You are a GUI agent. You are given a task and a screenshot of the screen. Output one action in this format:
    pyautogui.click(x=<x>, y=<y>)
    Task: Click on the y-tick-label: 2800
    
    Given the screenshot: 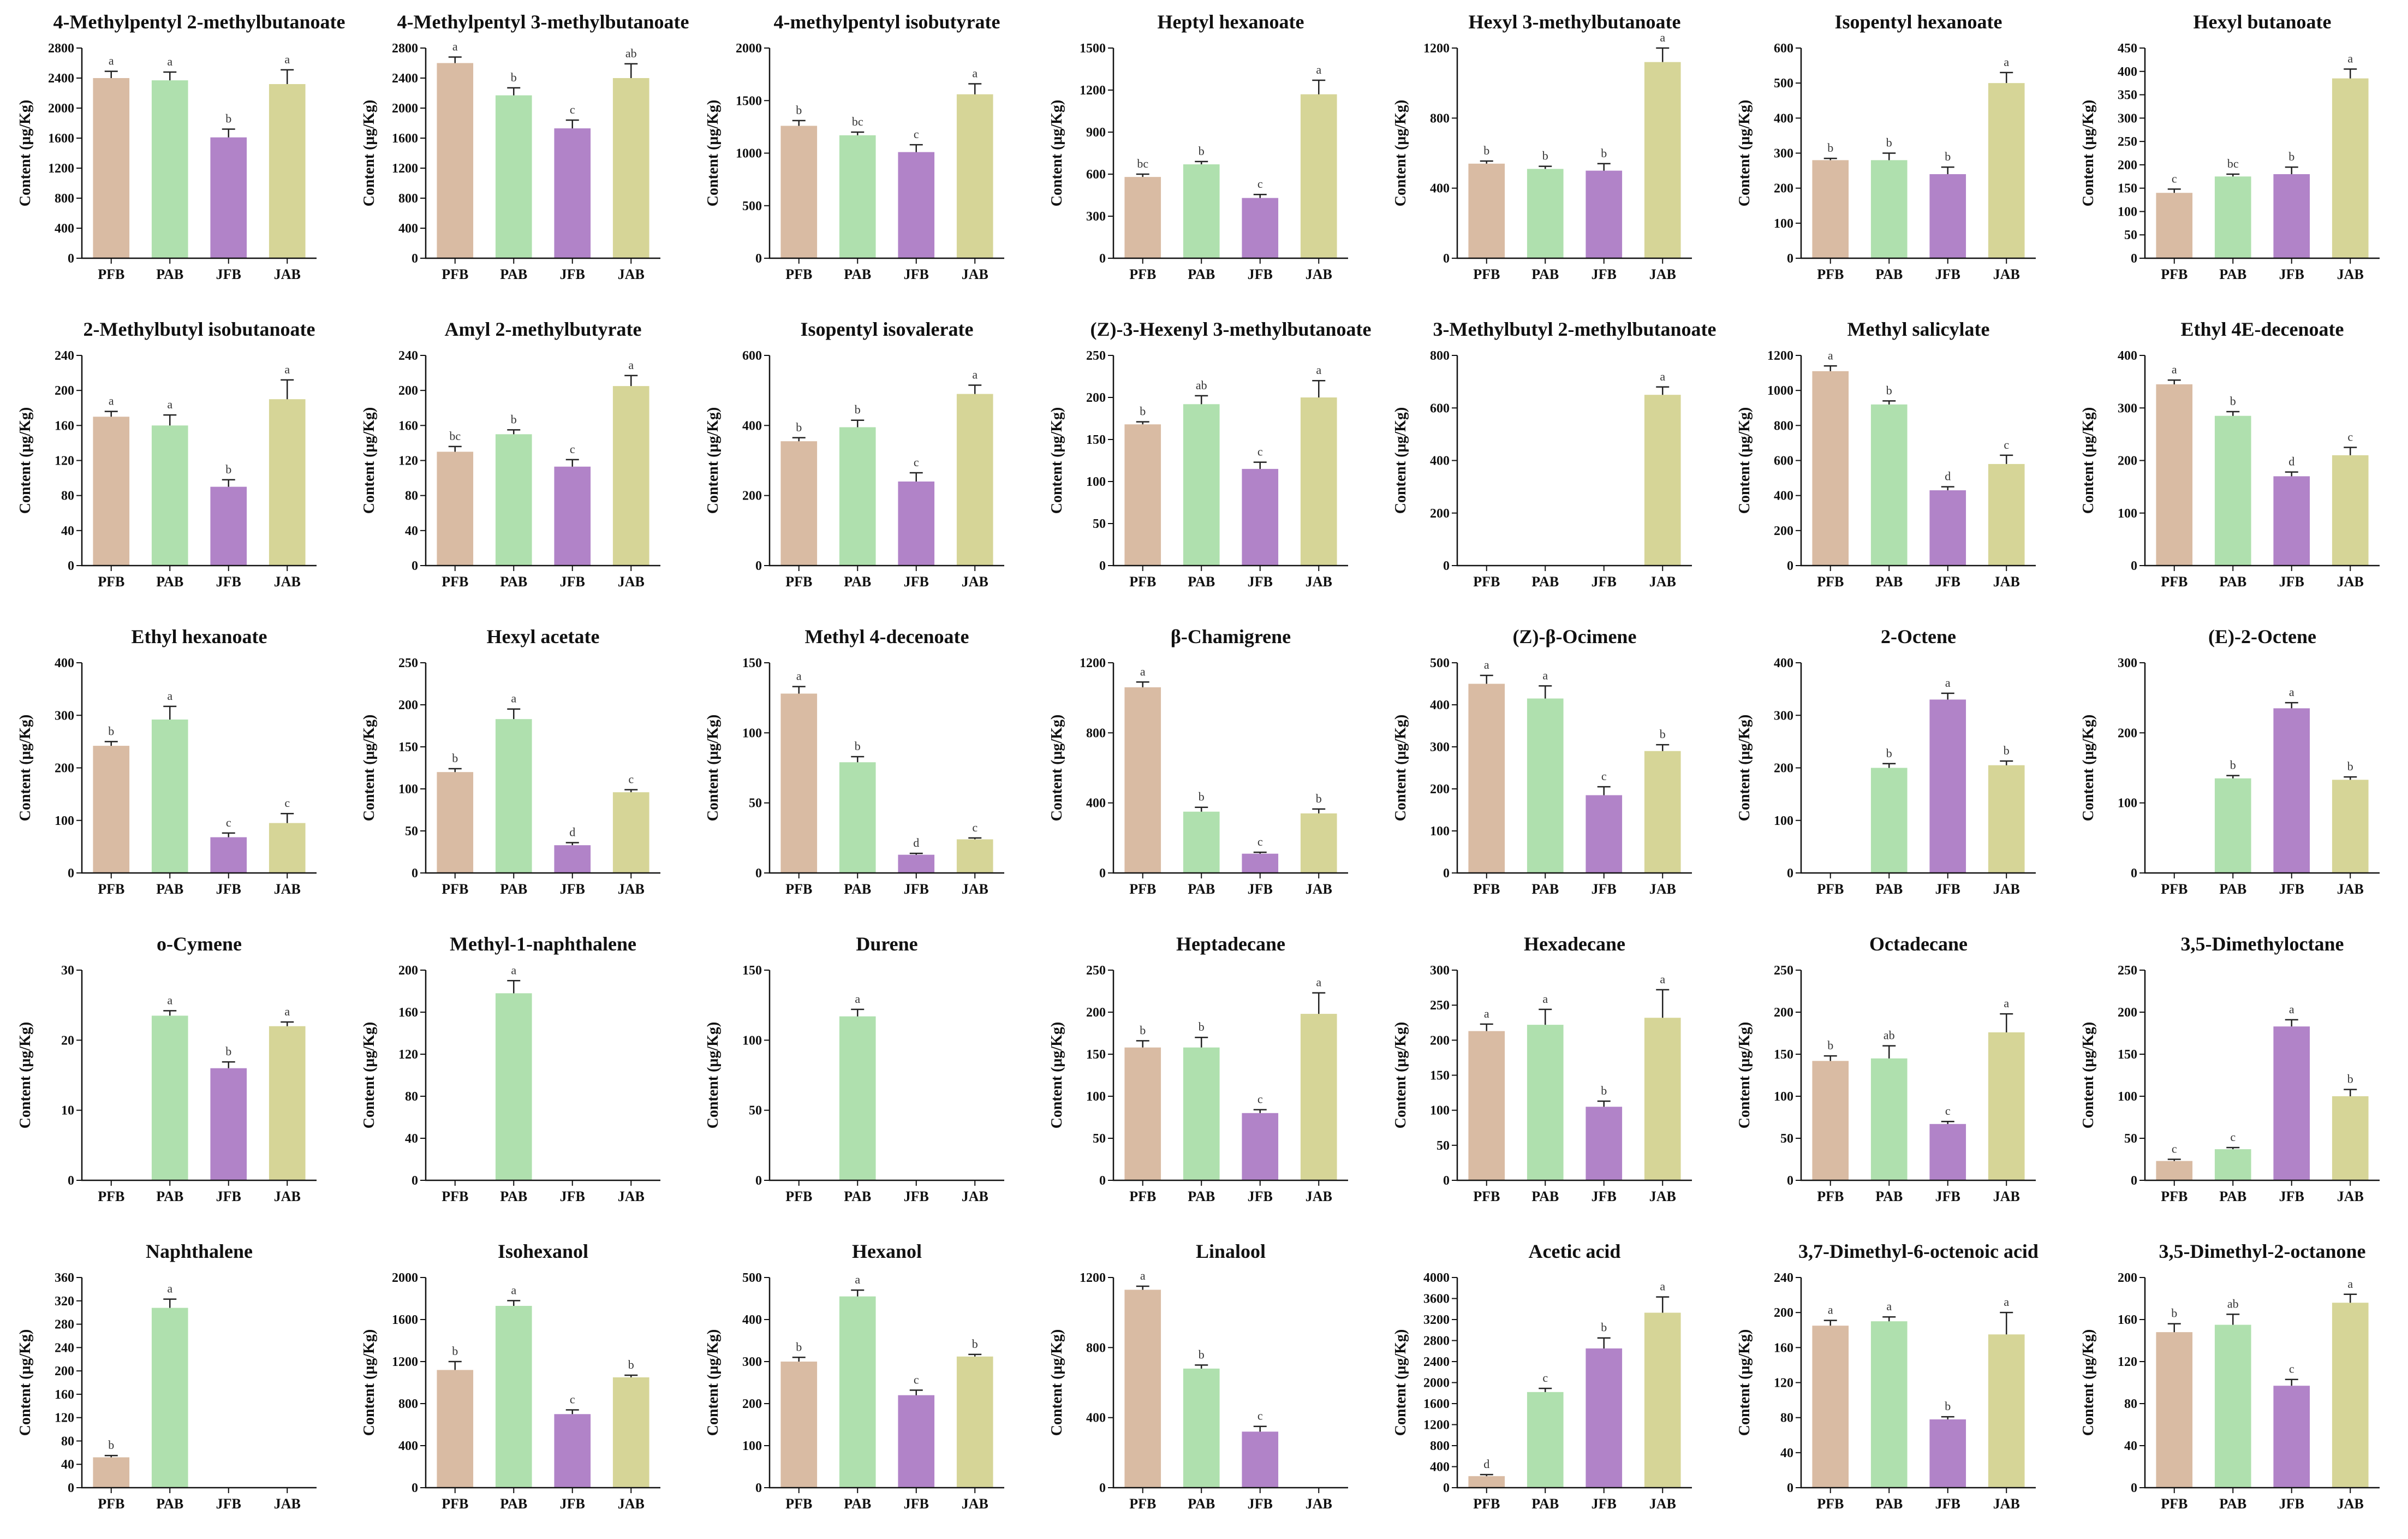 What is the action you would take?
    pyautogui.click(x=1436, y=1341)
    